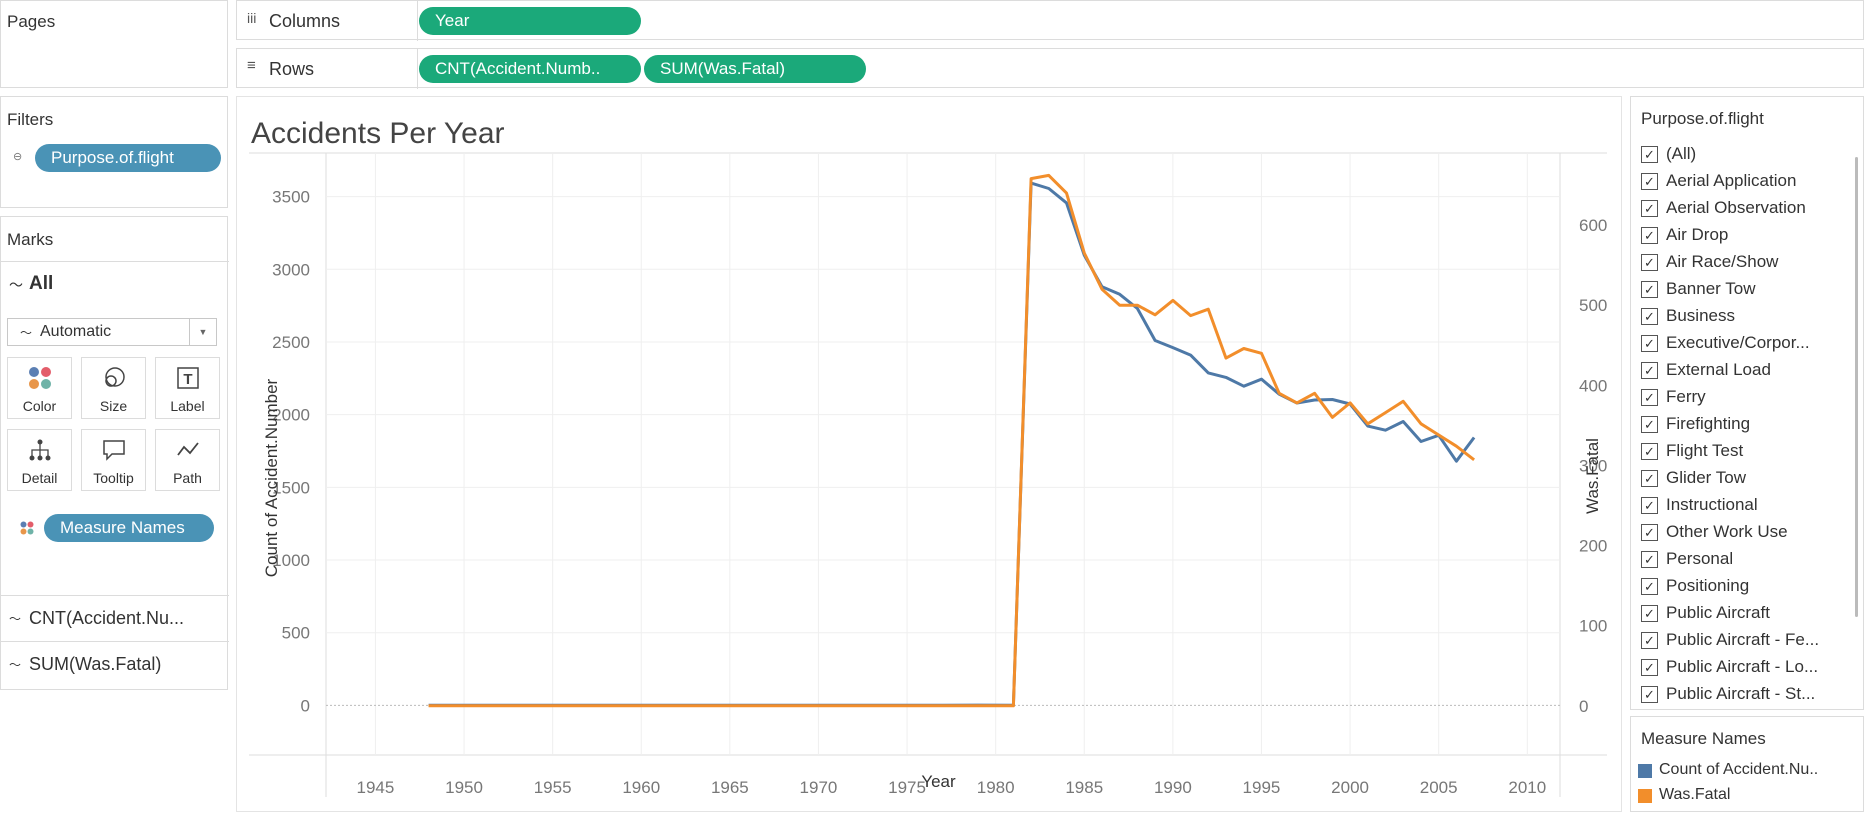 Image resolution: width=1864 pixels, height=814 pixels. What do you see at coordinates (187, 460) in the screenshot?
I see `path-card: Path` at bounding box center [187, 460].